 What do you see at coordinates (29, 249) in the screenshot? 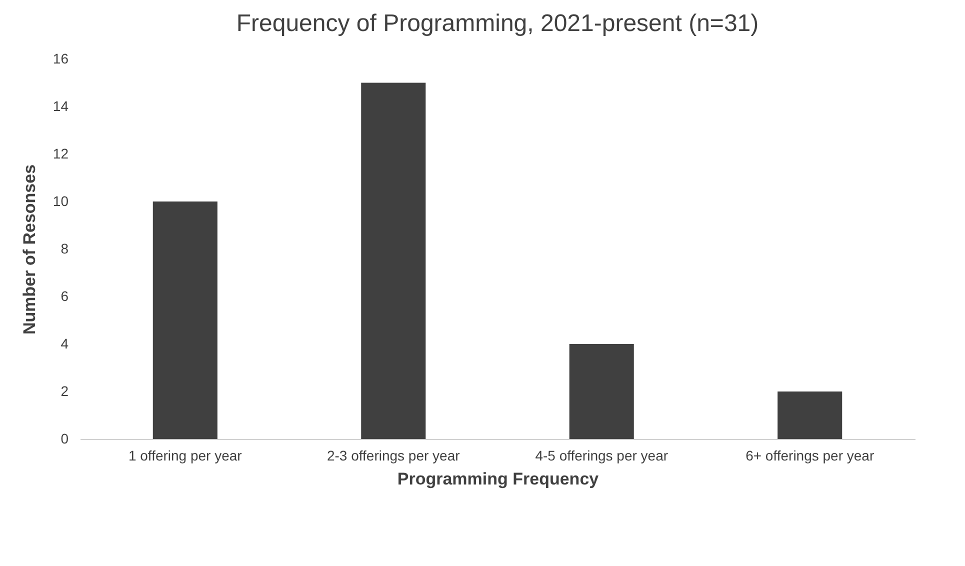
I see `y-axis-title: Number of Resonses` at bounding box center [29, 249].